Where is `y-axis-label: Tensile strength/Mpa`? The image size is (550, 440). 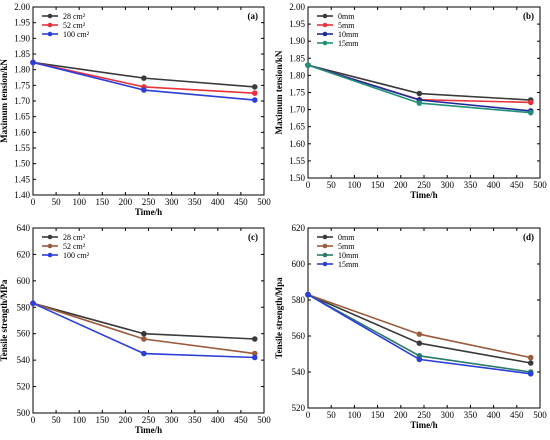 y-axis-label: Tensile strength/Mpa is located at coordinates (279, 318).